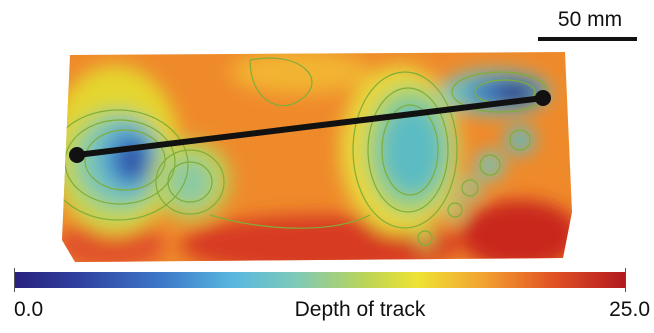 This screenshot has height=333, width=654. Describe the element at coordinates (587, 39) in the screenshot. I see `scale-bar` at that location.